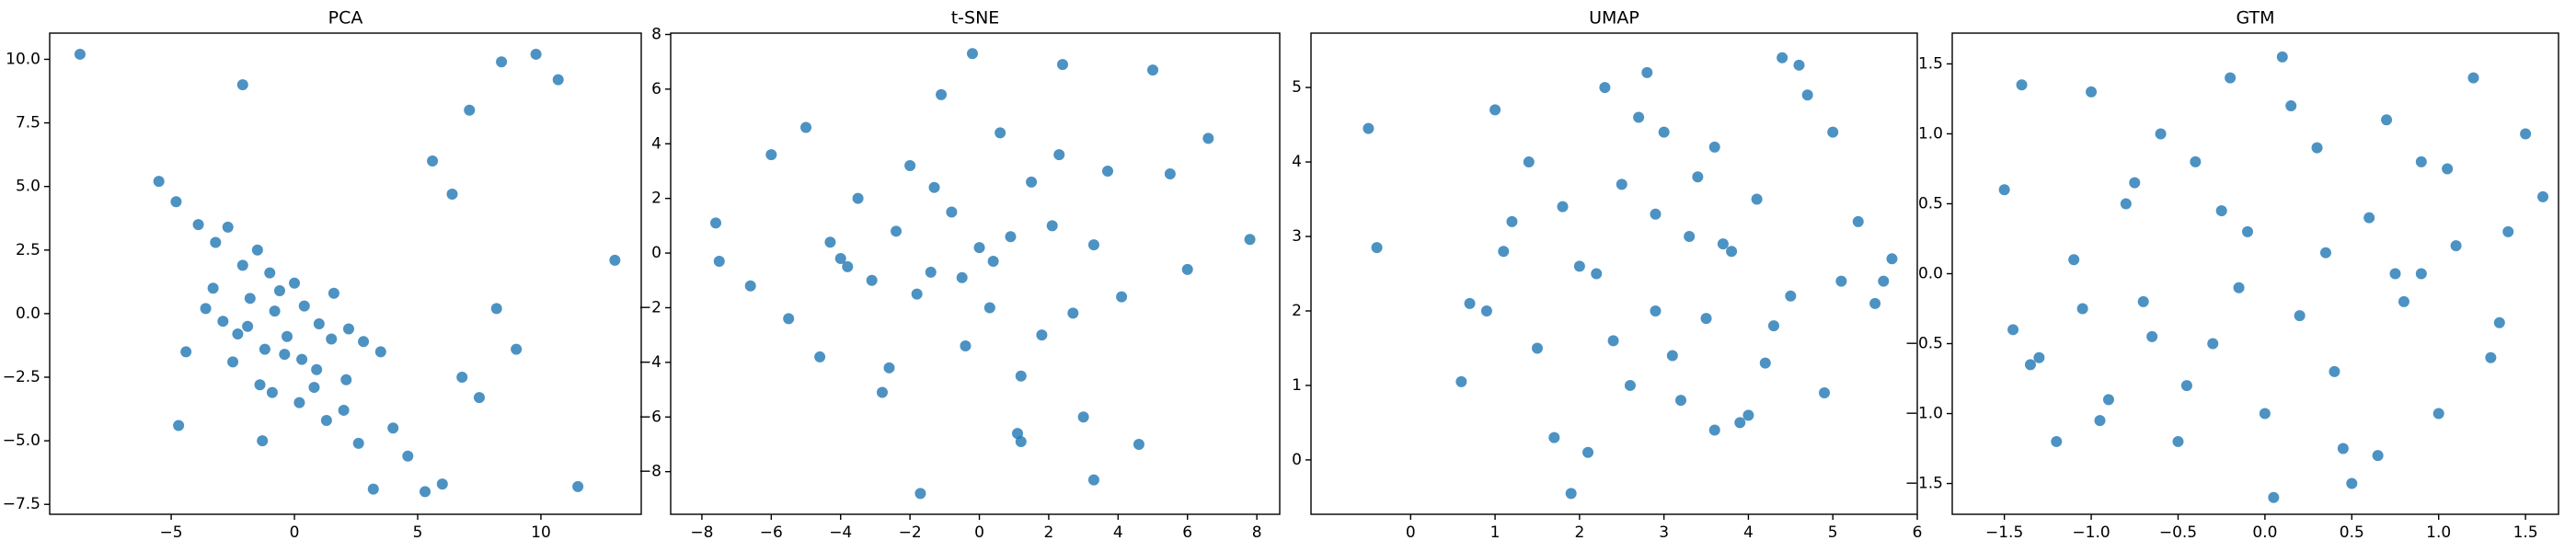 This screenshot has width=2576, height=552. Describe the element at coordinates (1257, 532) in the screenshot. I see `x-tick-label: 8` at that location.